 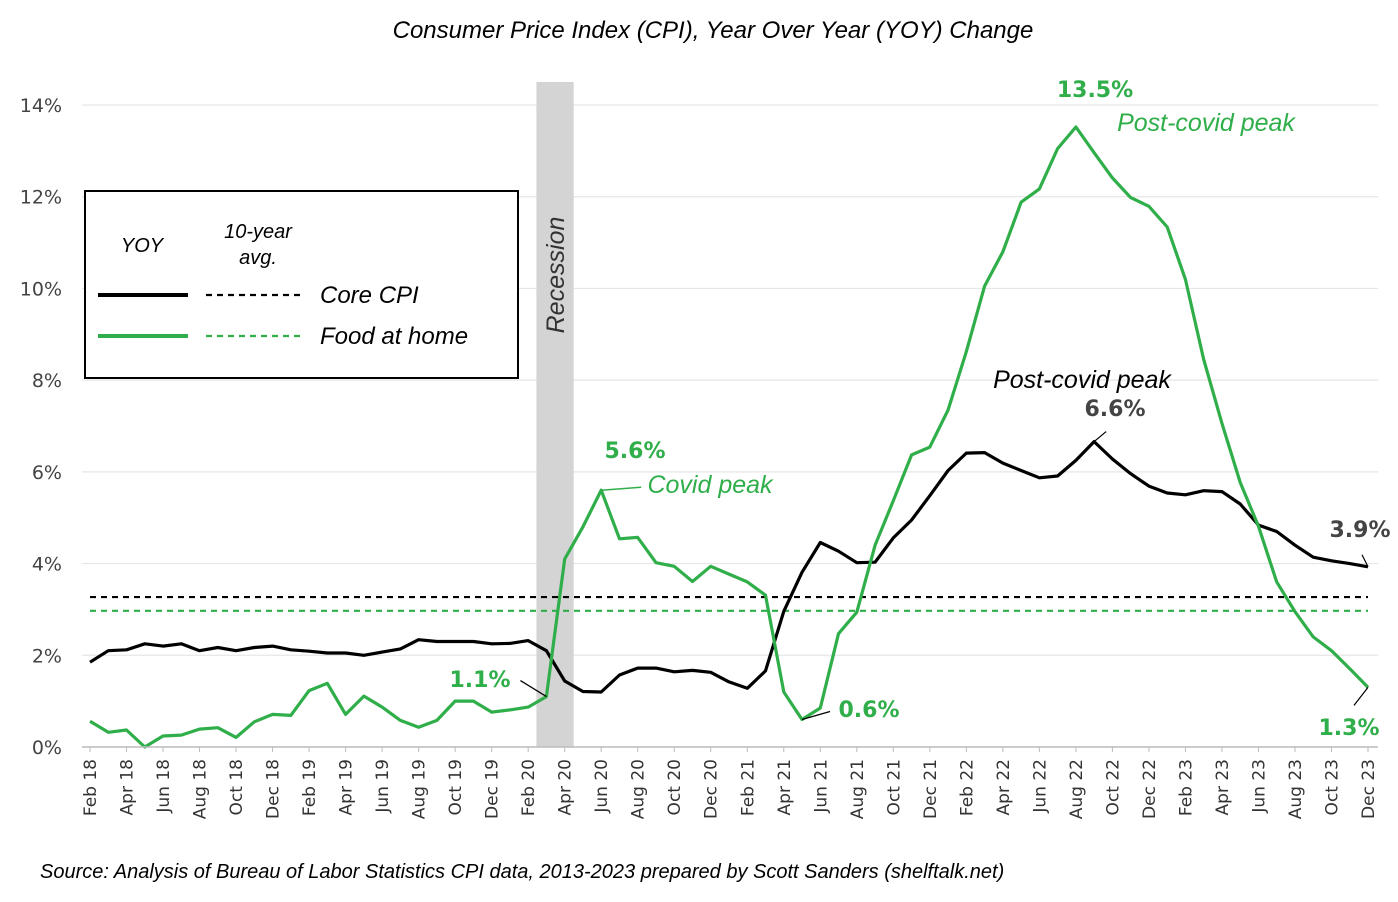 What do you see at coordinates (201, 789) in the screenshot?
I see `x-tick-label: Aug 18` at bounding box center [201, 789].